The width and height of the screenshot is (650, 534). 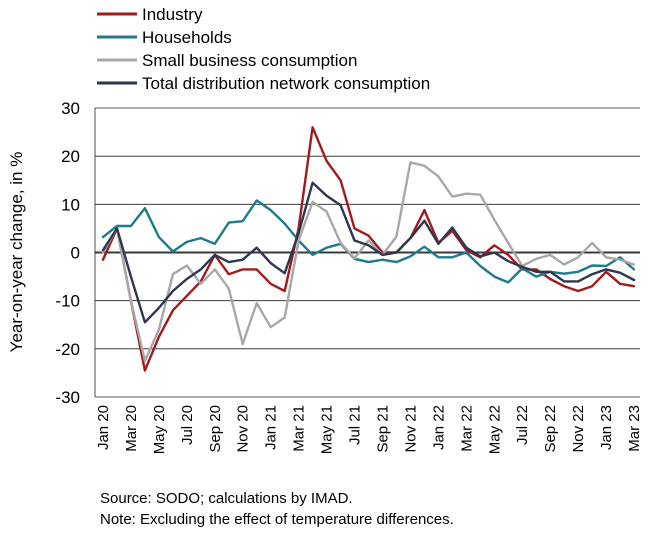 I want to click on y-axis-label: Year-on-year change, in %, so click(x=16, y=252).